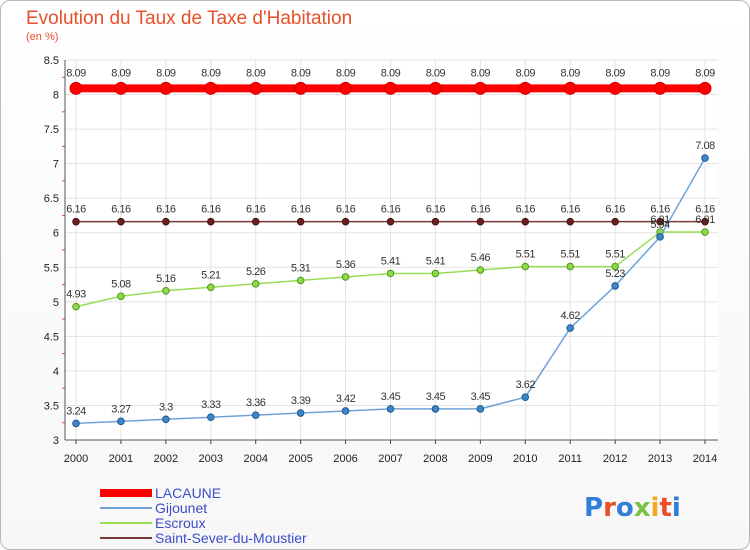 This screenshot has width=750, height=550. I want to click on x-tick-label: 2001, so click(121, 459).